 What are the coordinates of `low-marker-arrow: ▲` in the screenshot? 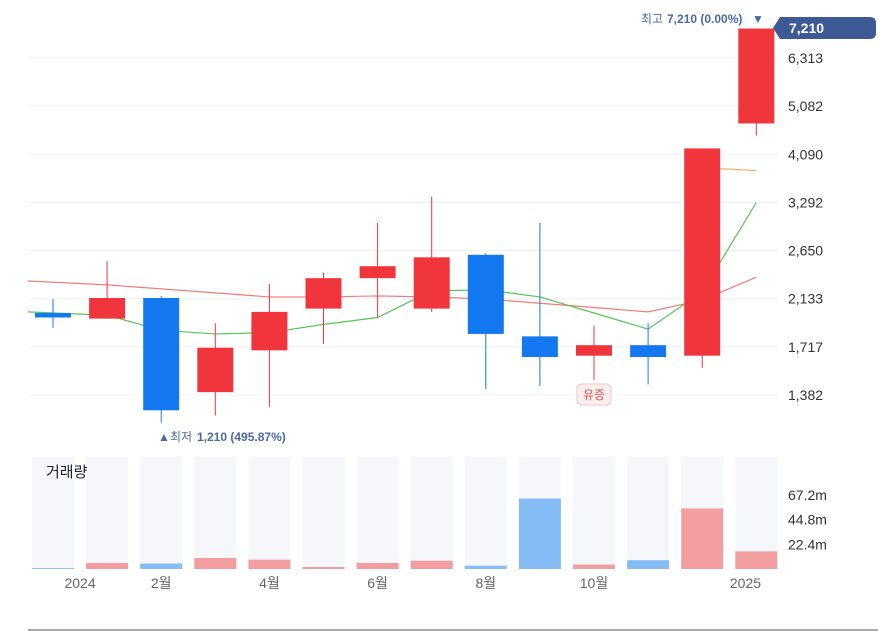 It's located at (164, 437).